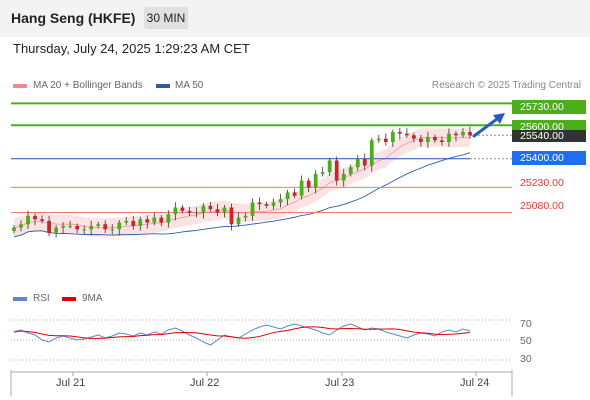 Image resolution: width=590 pixels, height=400 pixels. What do you see at coordinates (166, 18) in the screenshot?
I see `interval-badge: 30 MIN` at bounding box center [166, 18].